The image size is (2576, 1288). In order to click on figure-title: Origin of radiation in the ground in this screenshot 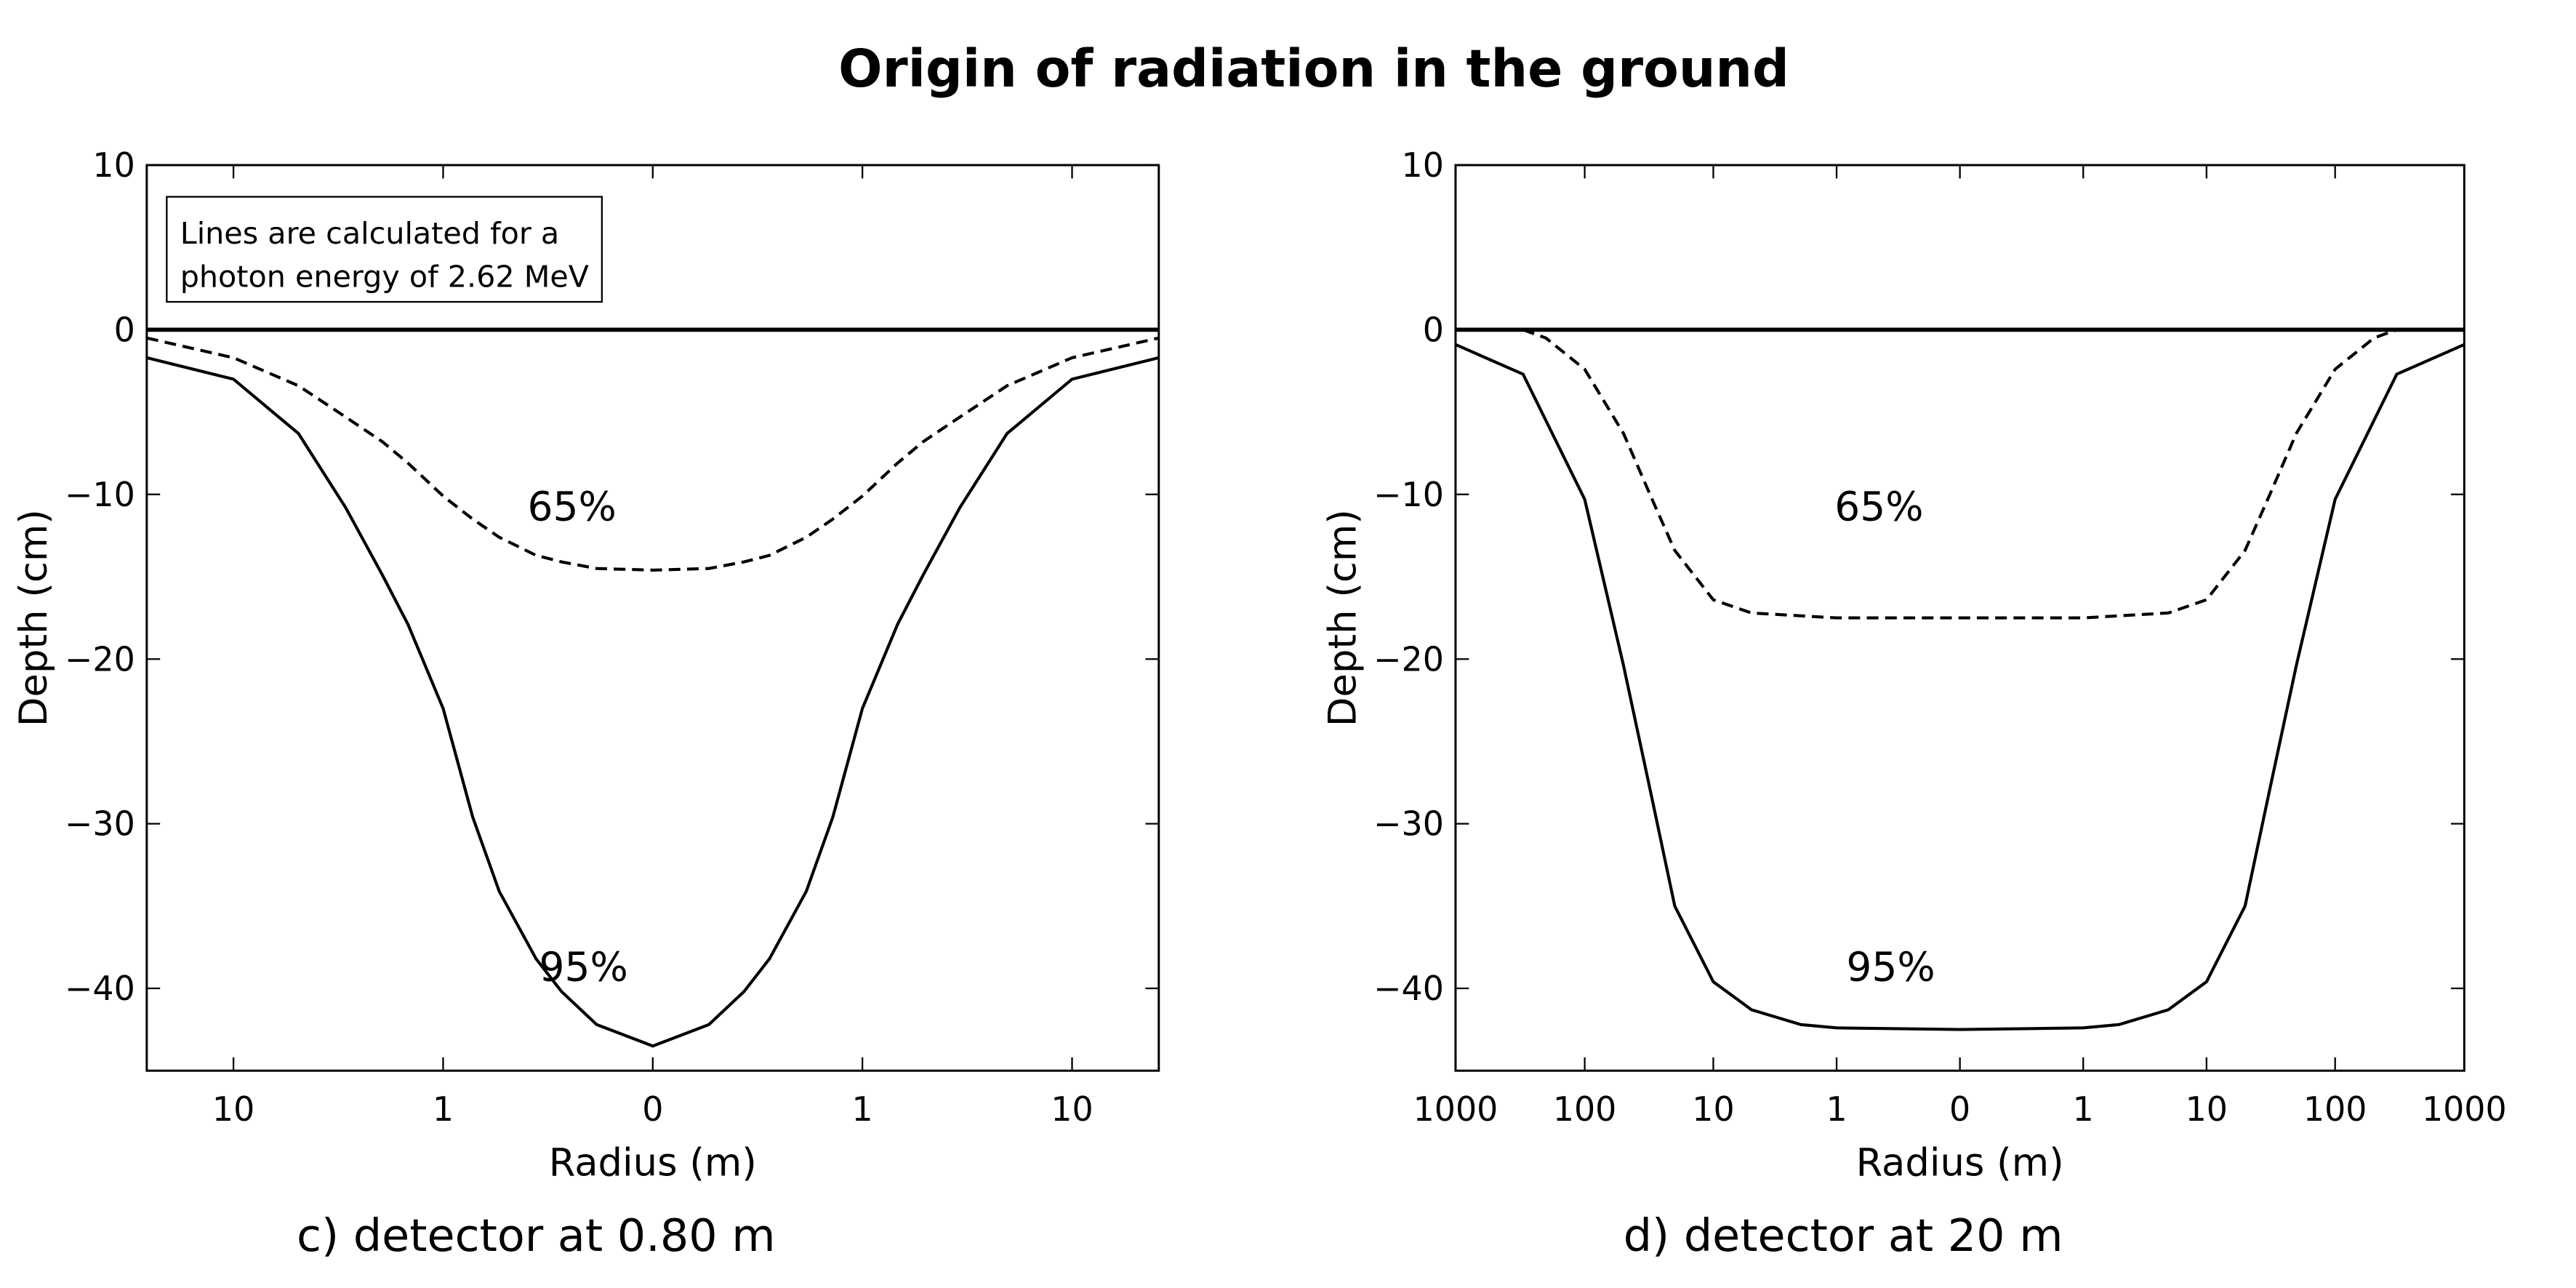, I will do `click(1314, 69)`.